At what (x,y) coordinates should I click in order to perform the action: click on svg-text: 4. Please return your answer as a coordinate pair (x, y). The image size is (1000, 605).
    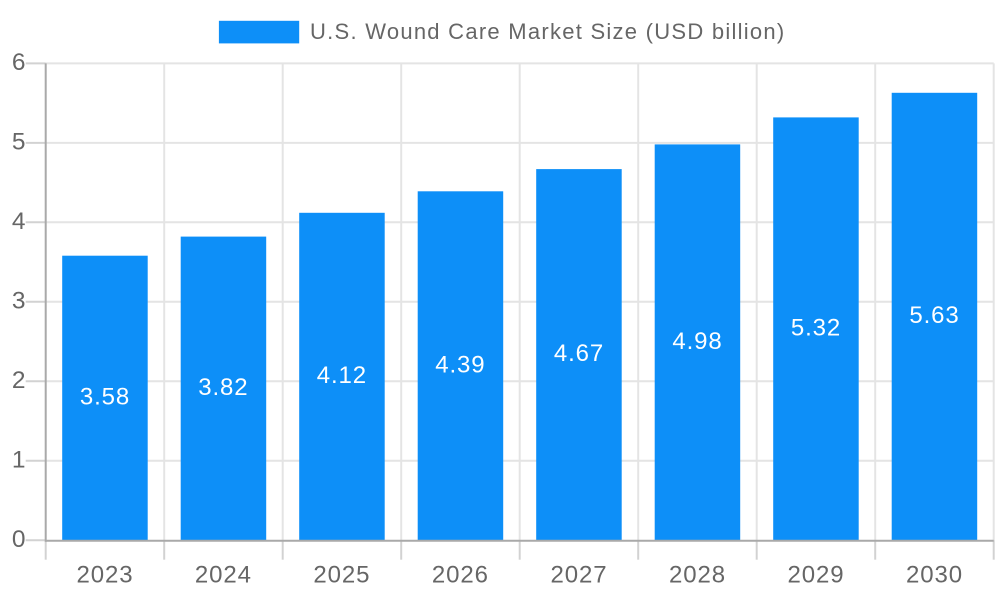
    Looking at the image, I should click on (19, 221).